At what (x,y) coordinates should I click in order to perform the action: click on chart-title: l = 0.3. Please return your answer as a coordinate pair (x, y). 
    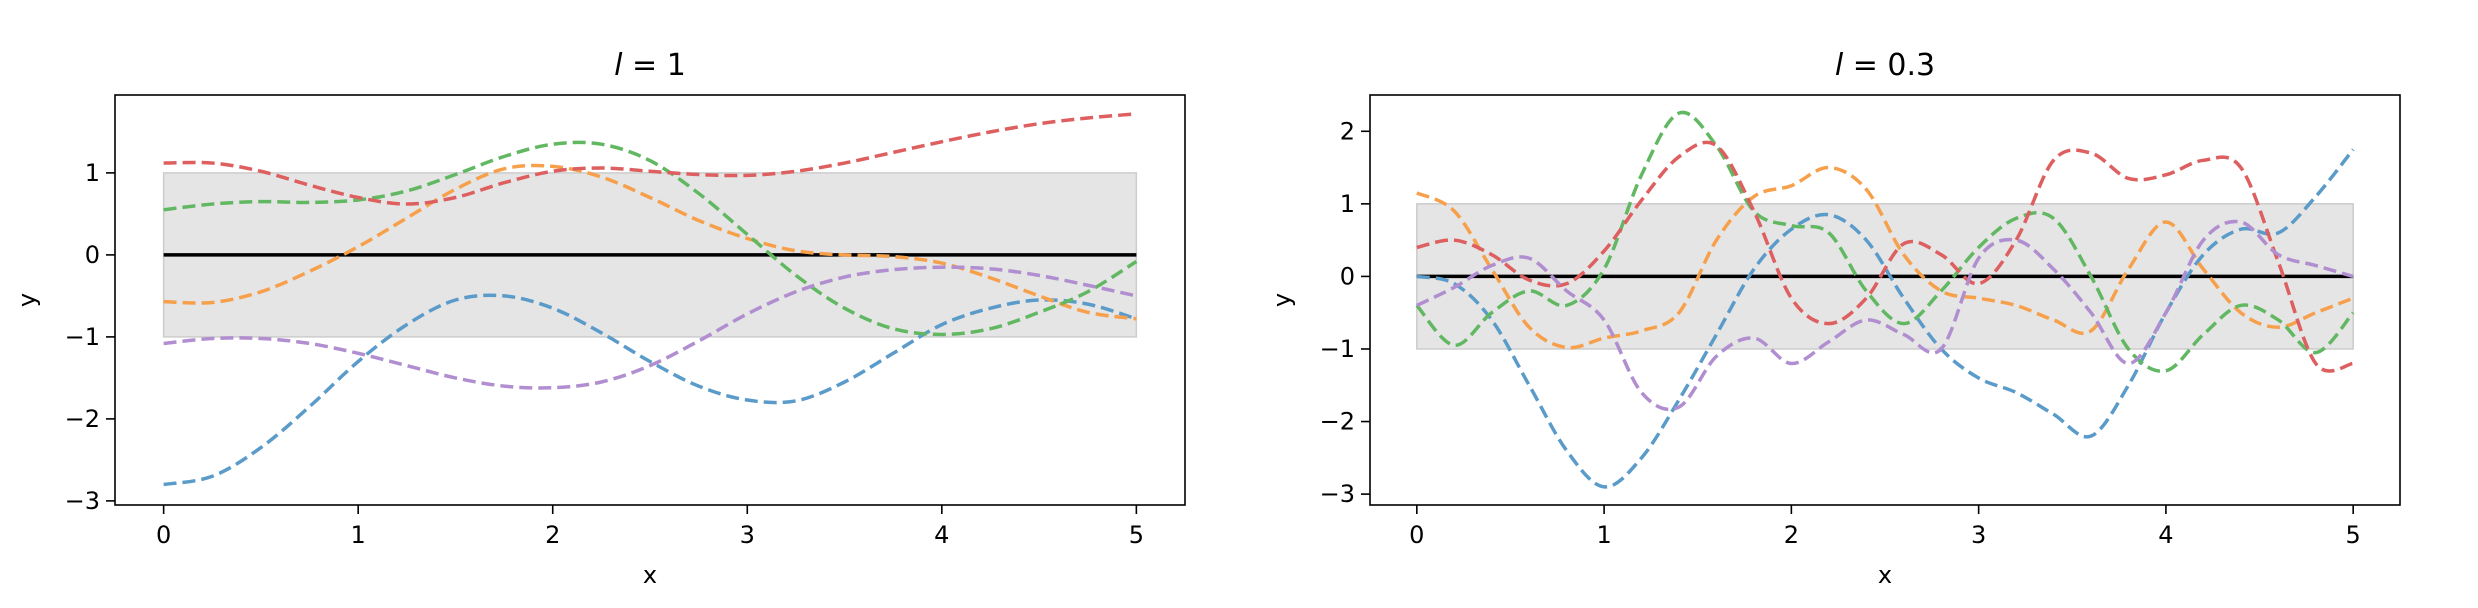
    Looking at the image, I should click on (1885, 65).